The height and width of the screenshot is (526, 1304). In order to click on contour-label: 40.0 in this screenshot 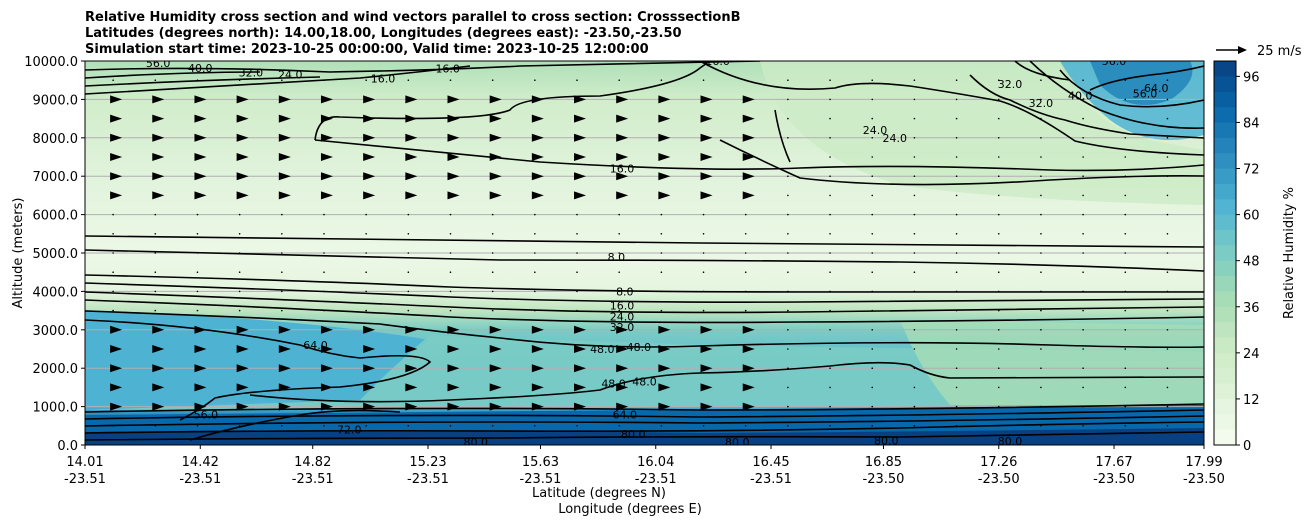, I will do `click(200, 68)`.